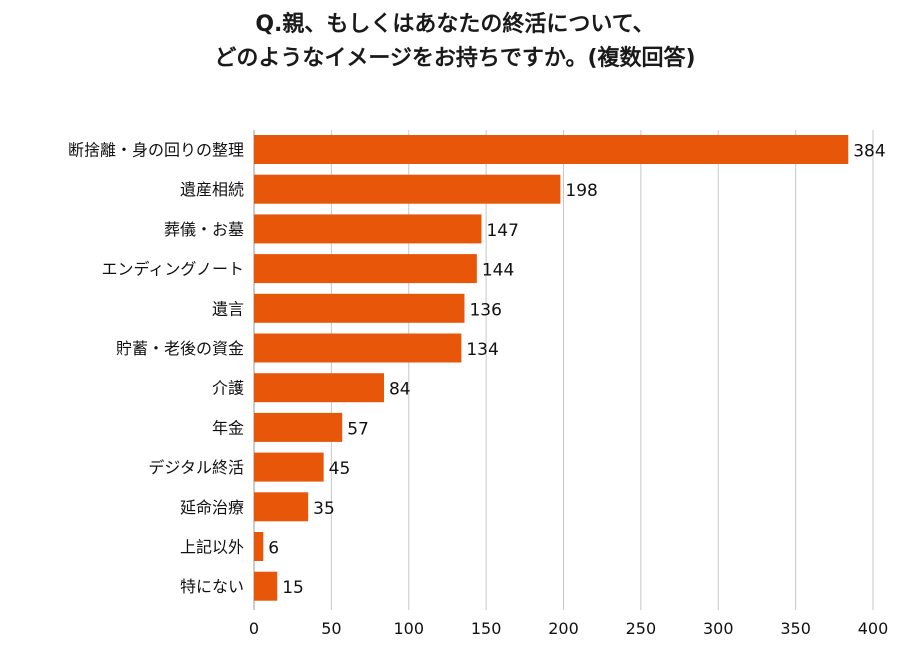 The height and width of the screenshot is (652, 910). I want to click on x-tick-label: 200, so click(563, 628).